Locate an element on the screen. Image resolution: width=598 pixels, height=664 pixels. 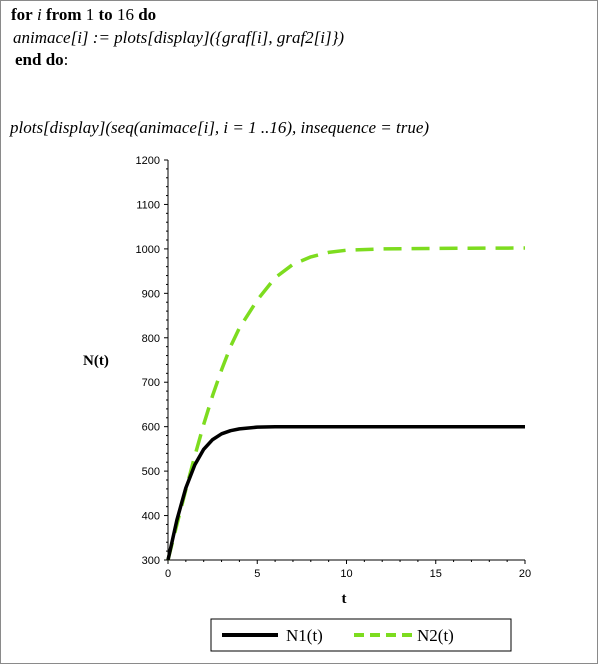
keyword-to: to is located at coordinates (105, 14).